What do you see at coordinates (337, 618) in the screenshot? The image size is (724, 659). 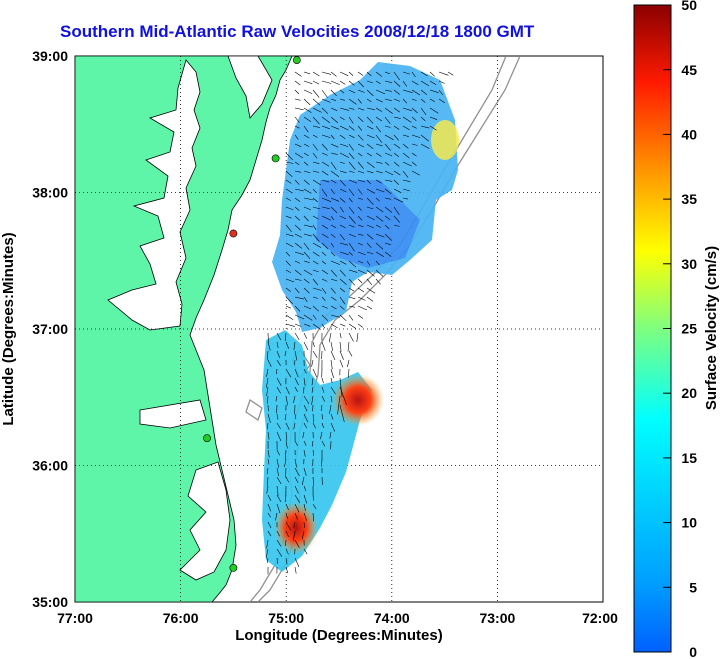 I see `x-axis-ticks: 77:00 76:00 75:00 74:00 73:00 72:00` at bounding box center [337, 618].